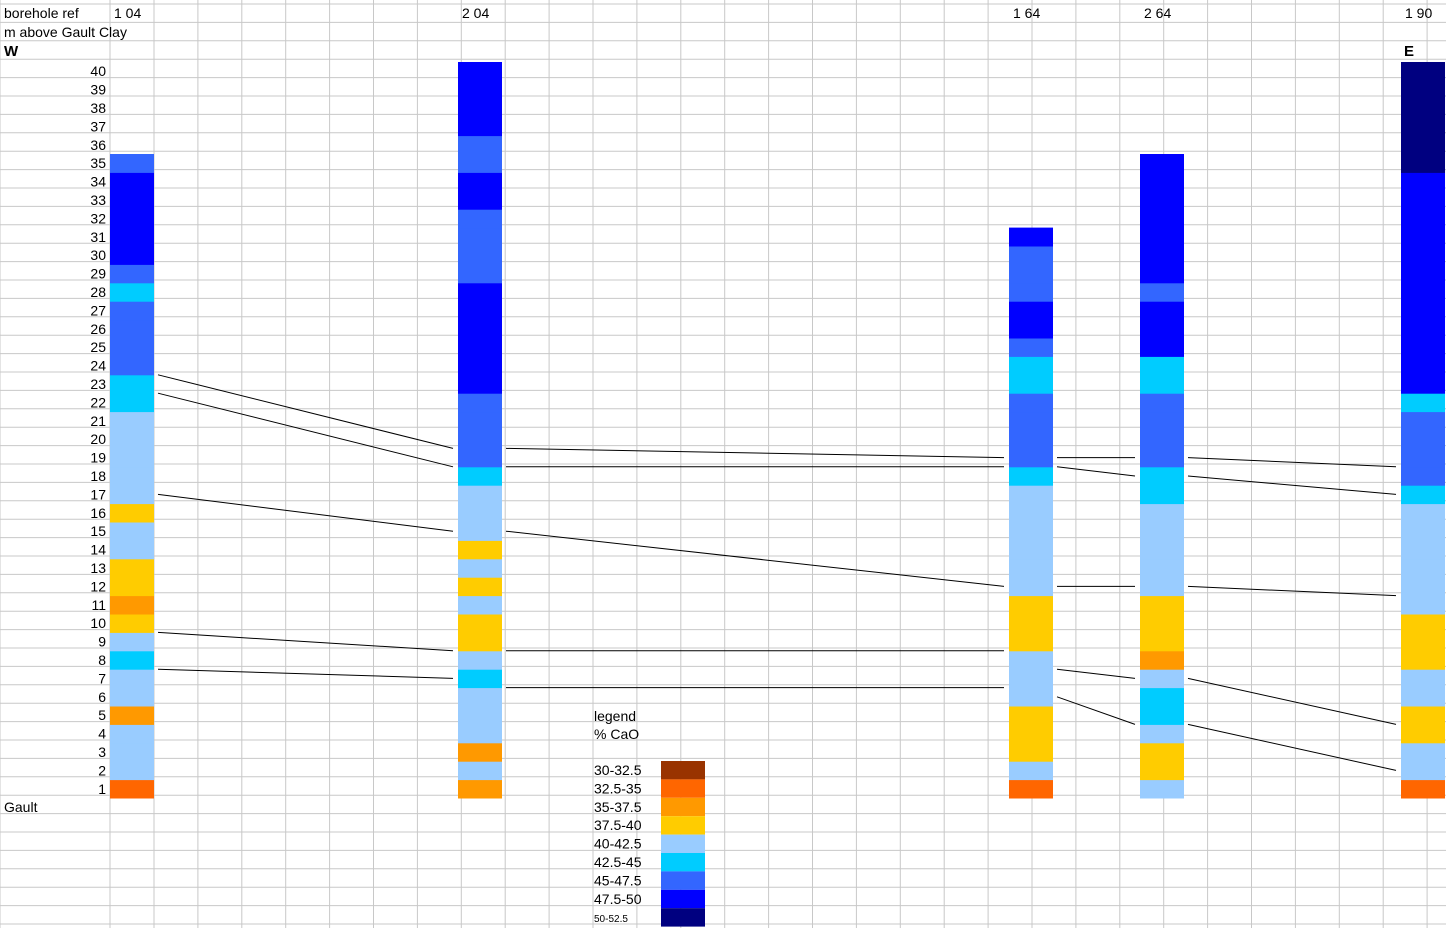 The image size is (1446, 928). Describe the element at coordinates (1409, 51) in the screenshot. I see `east-label: E` at that location.